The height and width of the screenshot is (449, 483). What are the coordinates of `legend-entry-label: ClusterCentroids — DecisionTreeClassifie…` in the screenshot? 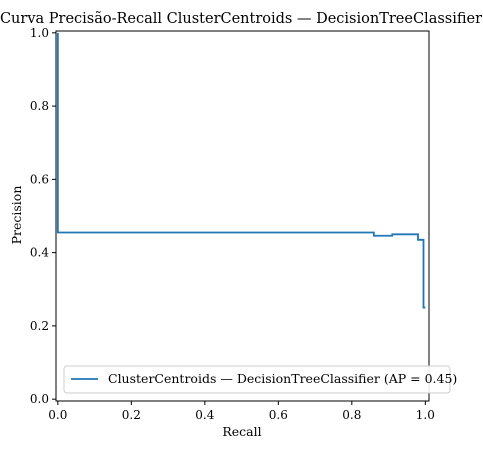 It's located at (282, 378).